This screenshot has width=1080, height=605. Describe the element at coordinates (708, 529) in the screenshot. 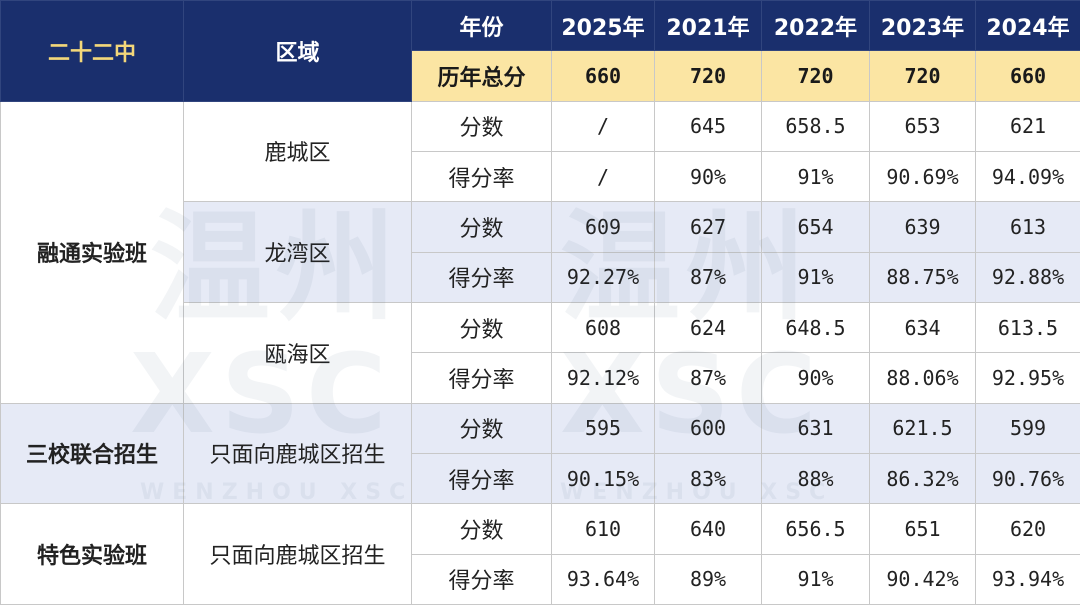

I see `cell: 640` at that location.